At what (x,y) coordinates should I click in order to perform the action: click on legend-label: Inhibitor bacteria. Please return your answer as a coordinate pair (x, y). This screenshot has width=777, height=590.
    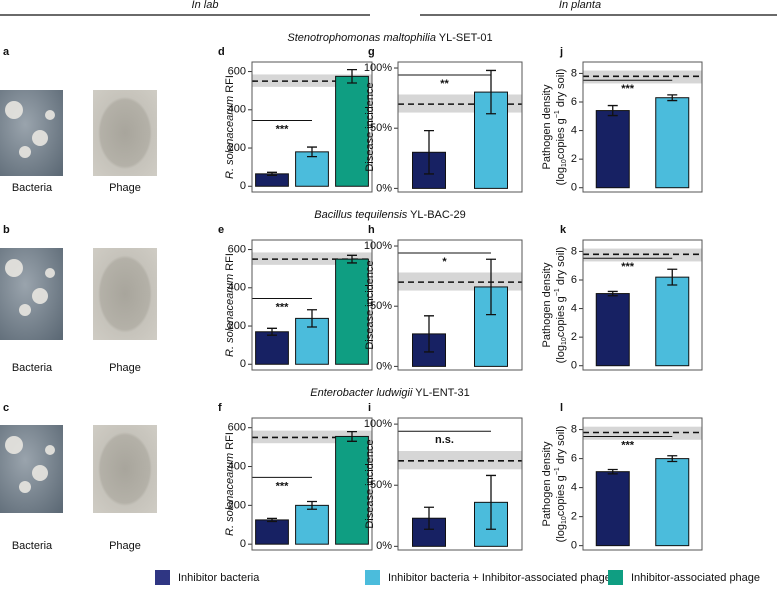
    Looking at the image, I should click on (219, 578).